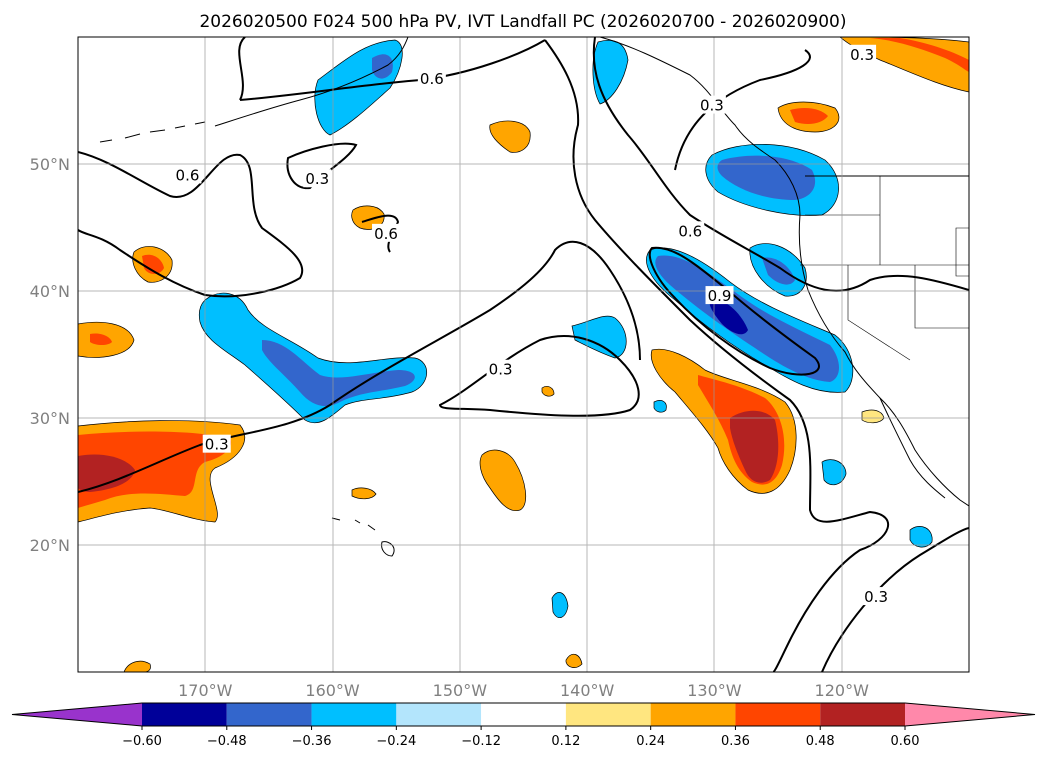 This screenshot has width=1047, height=765. I want to click on ivt-positive-dateline-core, so click(153, 264).